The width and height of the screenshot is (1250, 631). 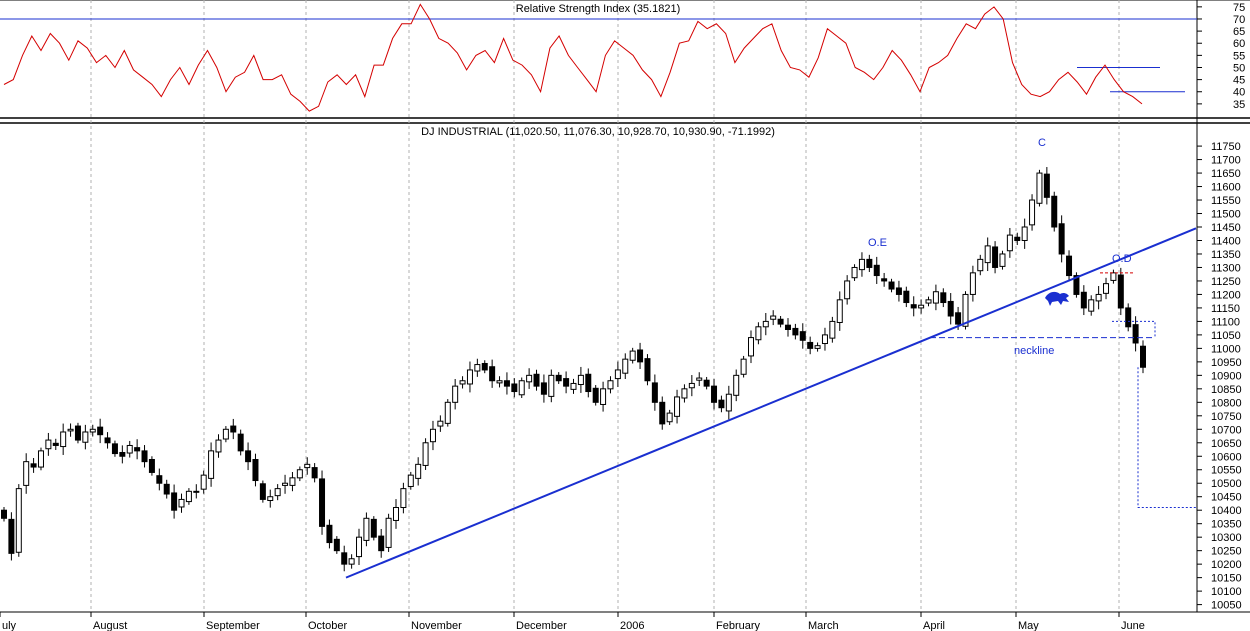 What do you see at coordinates (1226, 201) in the screenshot?
I see `price-y-tick-label: 11550` at bounding box center [1226, 201].